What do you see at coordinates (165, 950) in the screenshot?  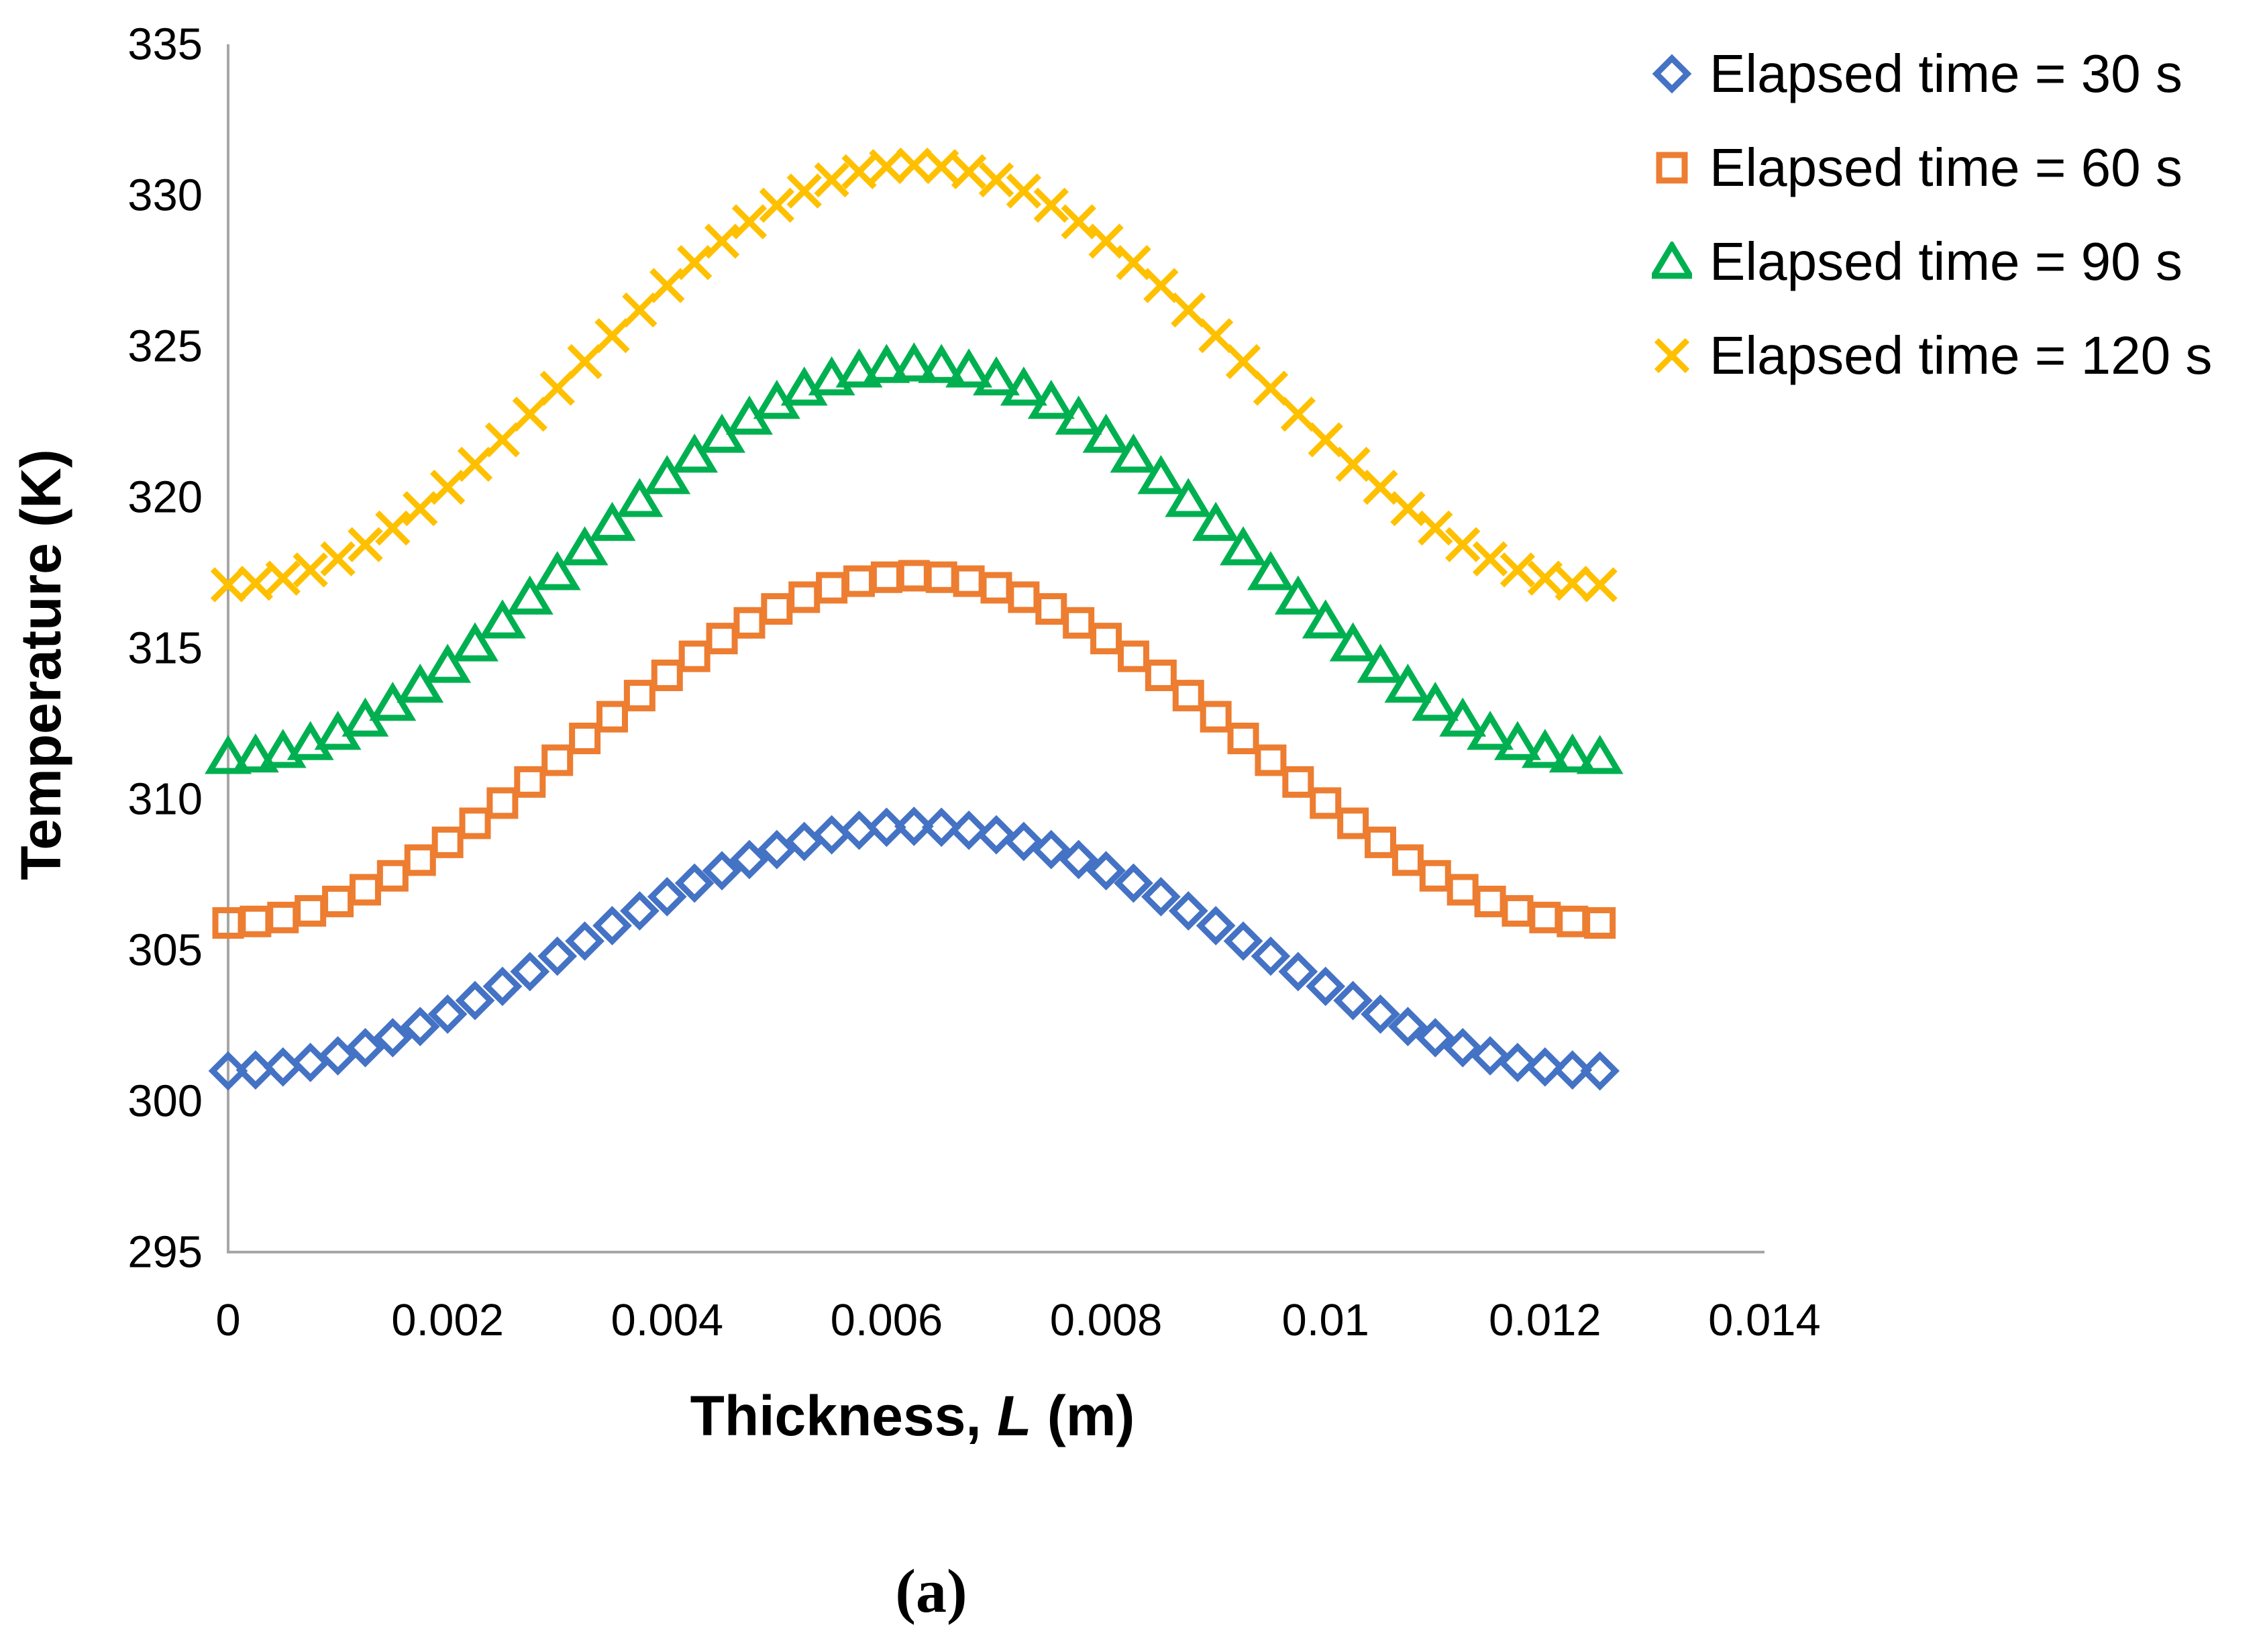 I see `y-tick-label: 305` at bounding box center [165, 950].